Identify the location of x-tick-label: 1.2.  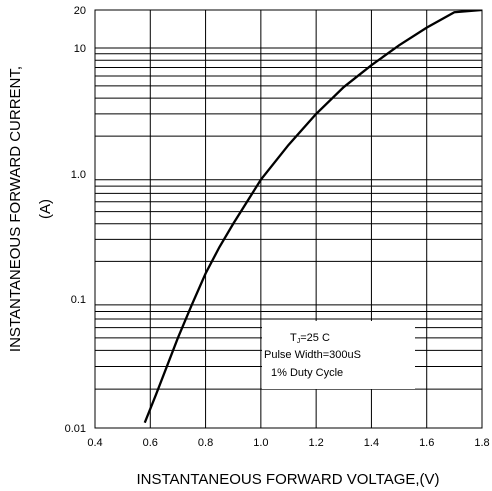
(315, 443).